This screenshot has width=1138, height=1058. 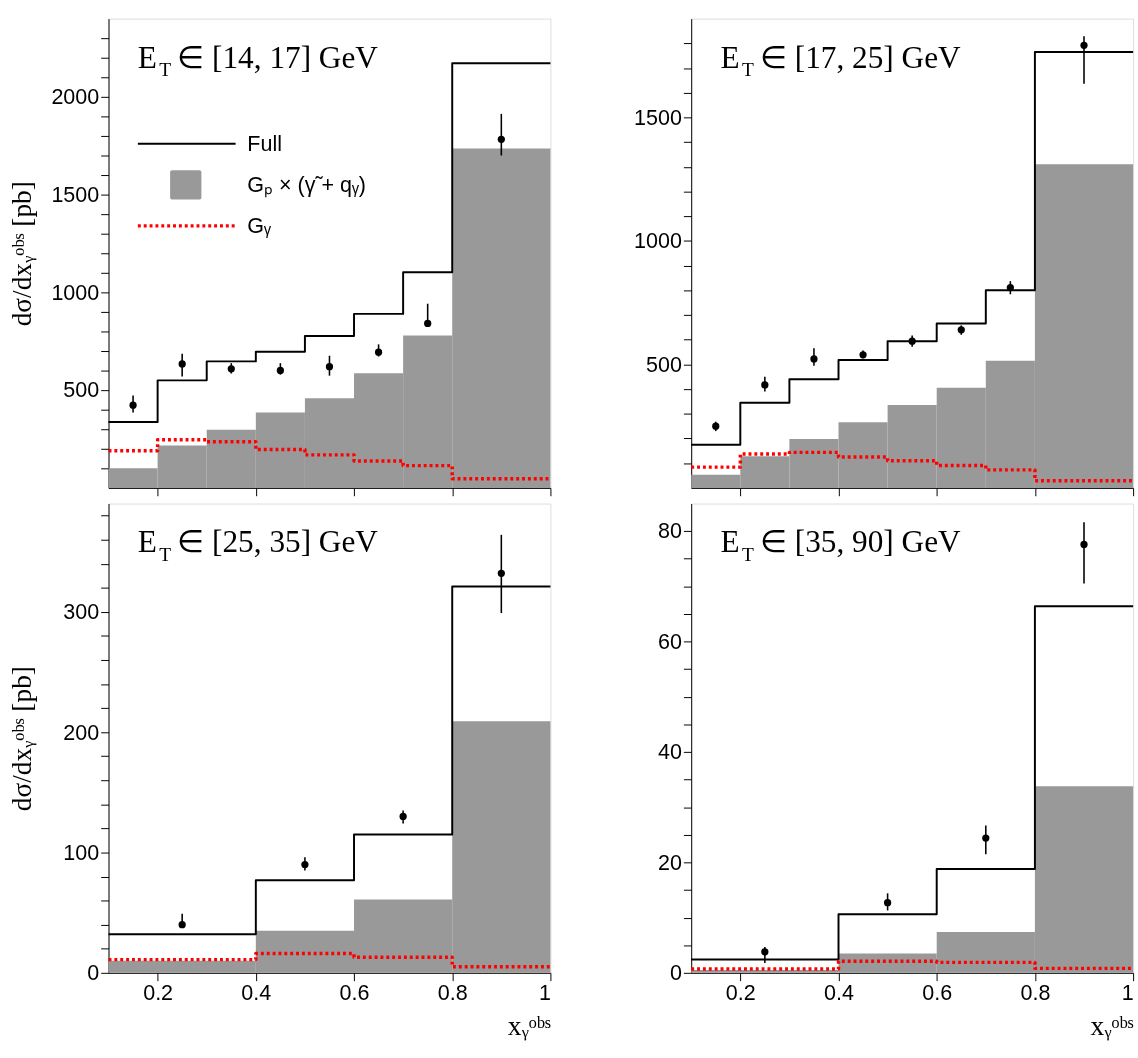 What do you see at coordinates (670, 641) in the screenshot?
I see `y-tick-label: 60` at bounding box center [670, 641].